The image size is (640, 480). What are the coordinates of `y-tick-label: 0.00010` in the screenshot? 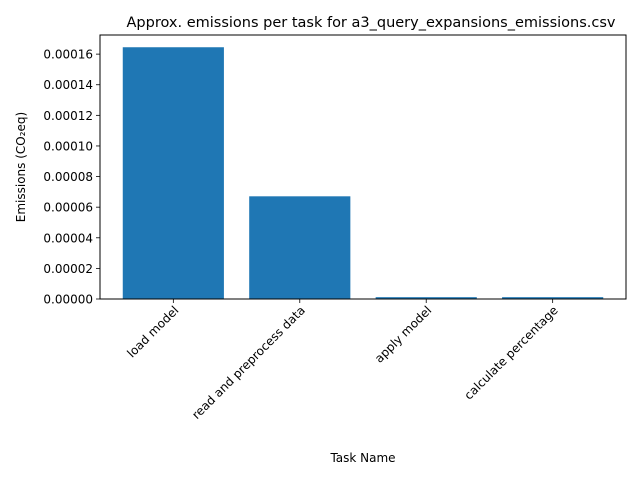 It's located at (68, 146).